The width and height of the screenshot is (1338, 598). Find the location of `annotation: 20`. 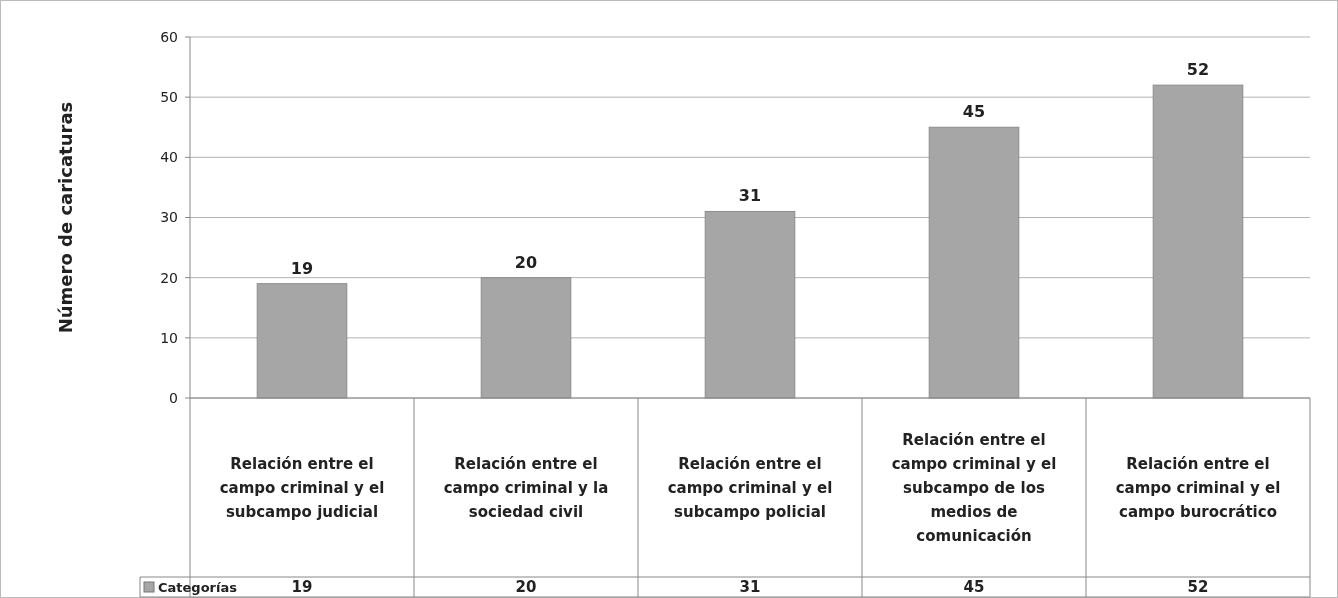

annotation: 20 is located at coordinates (526, 262).